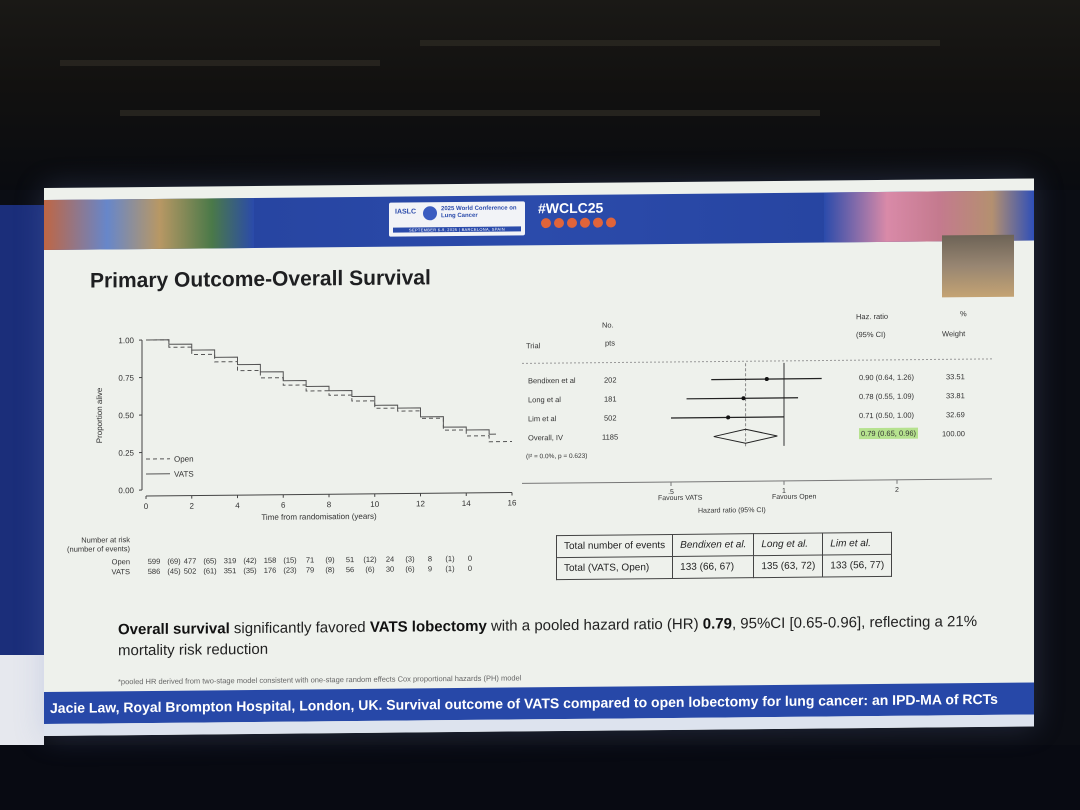  I want to click on forest-trial-n: 202, so click(610, 380).